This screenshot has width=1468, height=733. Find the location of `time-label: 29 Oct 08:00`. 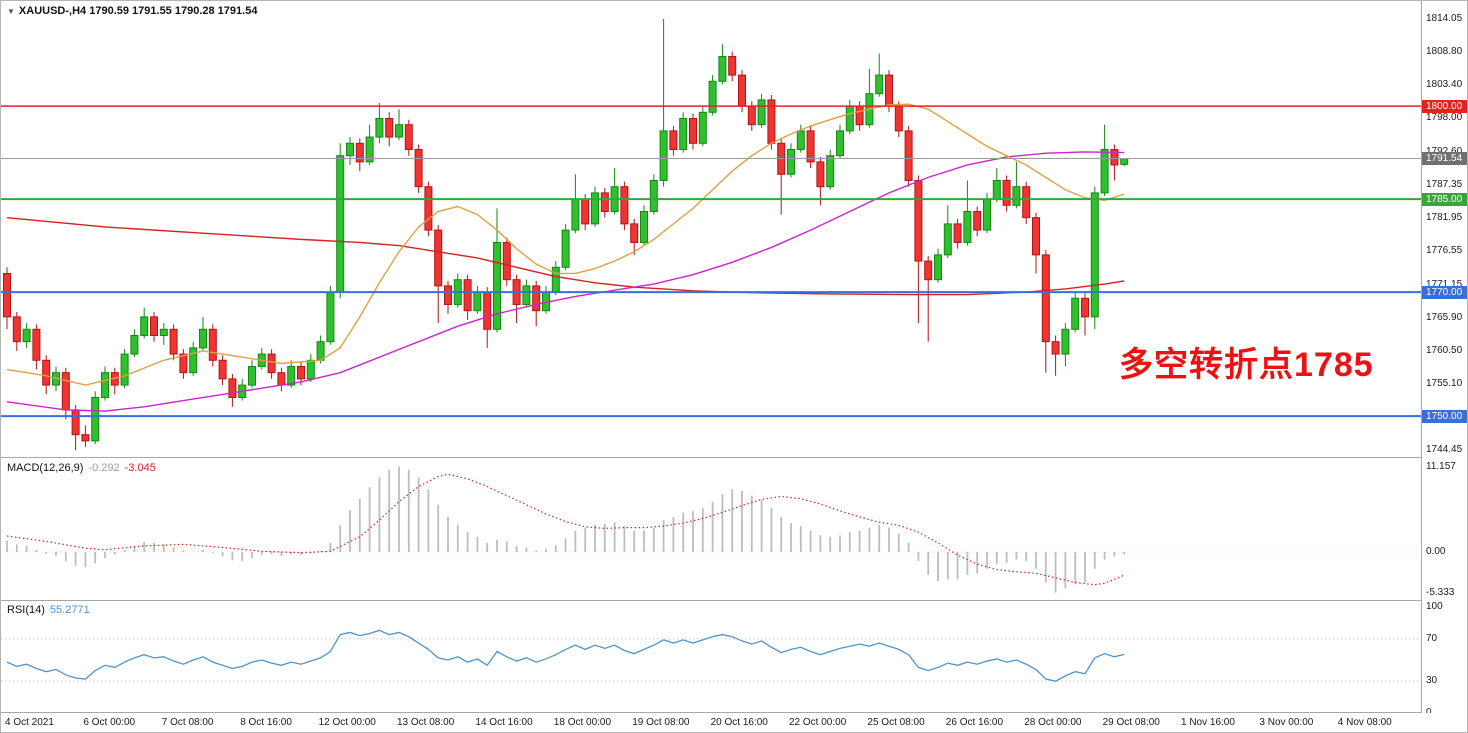

time-label: 29 Oct 08:00 is located at coordinates (1131, 722).